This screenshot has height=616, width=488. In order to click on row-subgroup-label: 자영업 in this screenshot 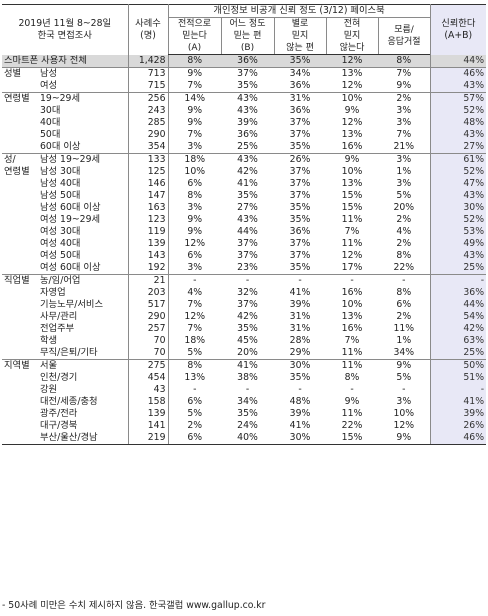, I will do `click(53, 292)`.